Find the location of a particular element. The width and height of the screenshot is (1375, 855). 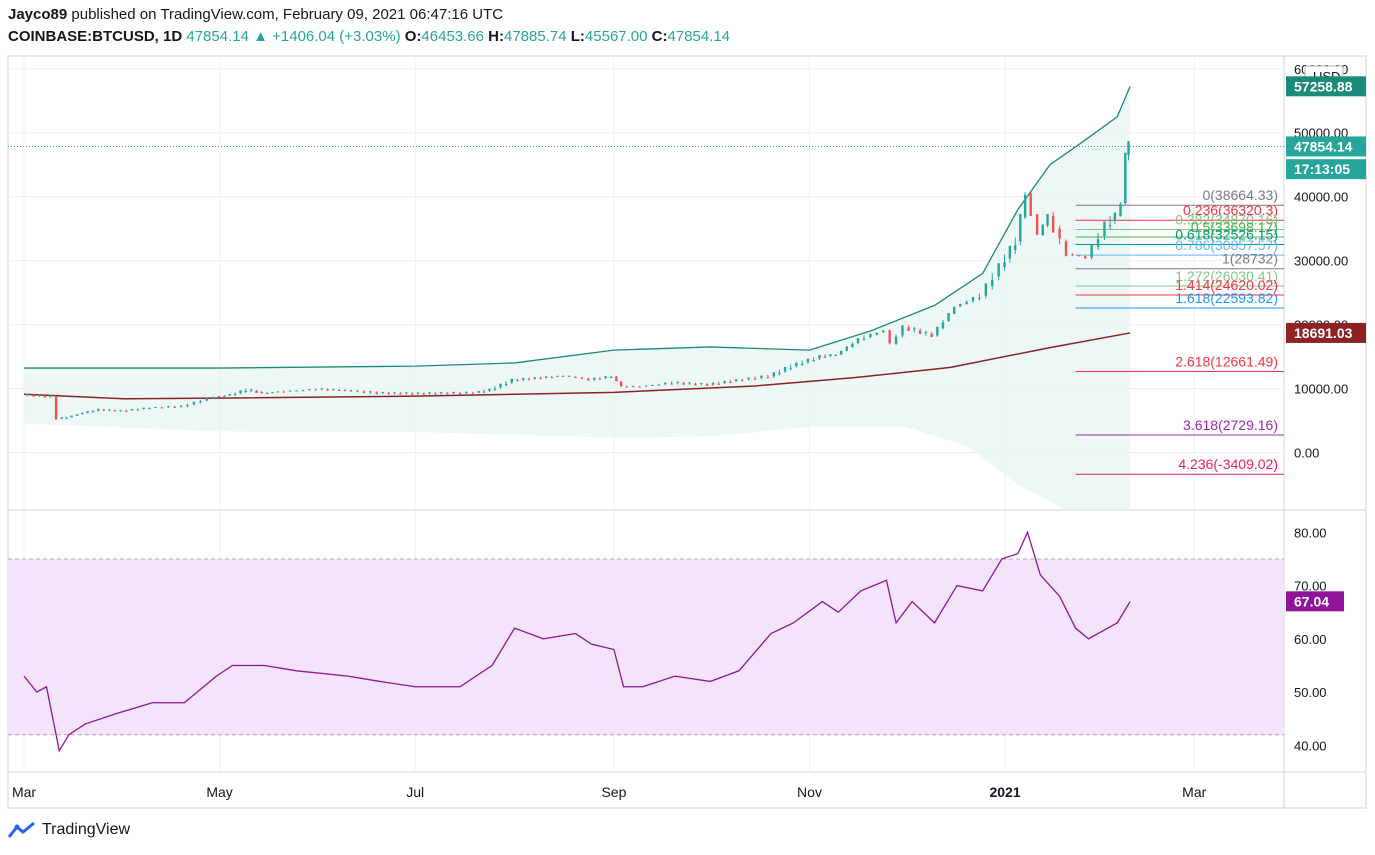

fib-level-label: 0(38664.33) is located at coordinates (1240, 195).